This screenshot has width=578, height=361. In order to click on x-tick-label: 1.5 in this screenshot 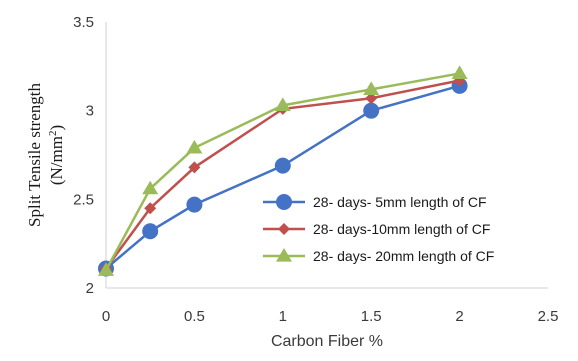, I will do `click(371, 316)`.